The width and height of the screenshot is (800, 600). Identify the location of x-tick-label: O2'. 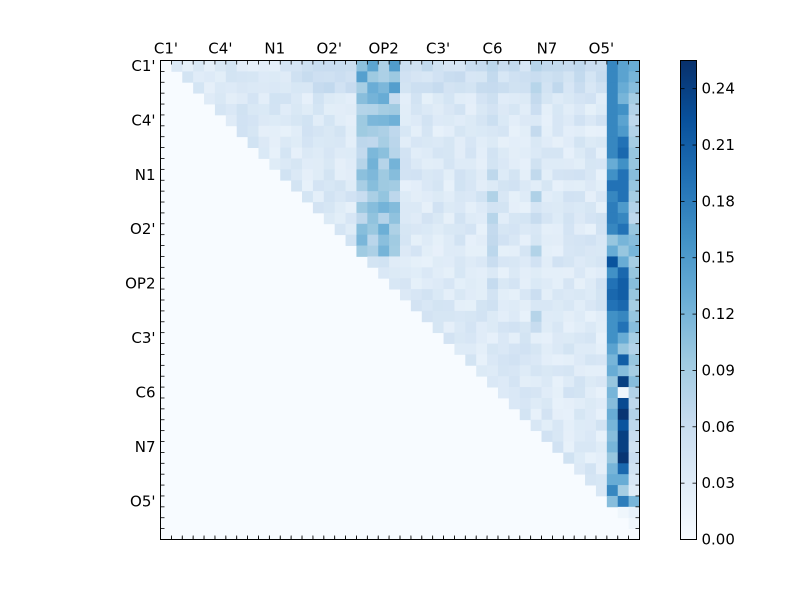
(328, 49).